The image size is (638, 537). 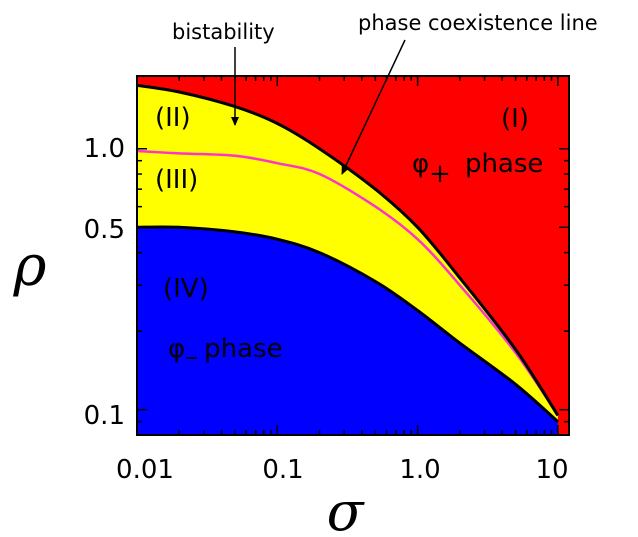 What do you see at coordinates (419, 470) in the screenshot?
I see `x-tick-label-2: 1.0` at bounding box center [419, 470].